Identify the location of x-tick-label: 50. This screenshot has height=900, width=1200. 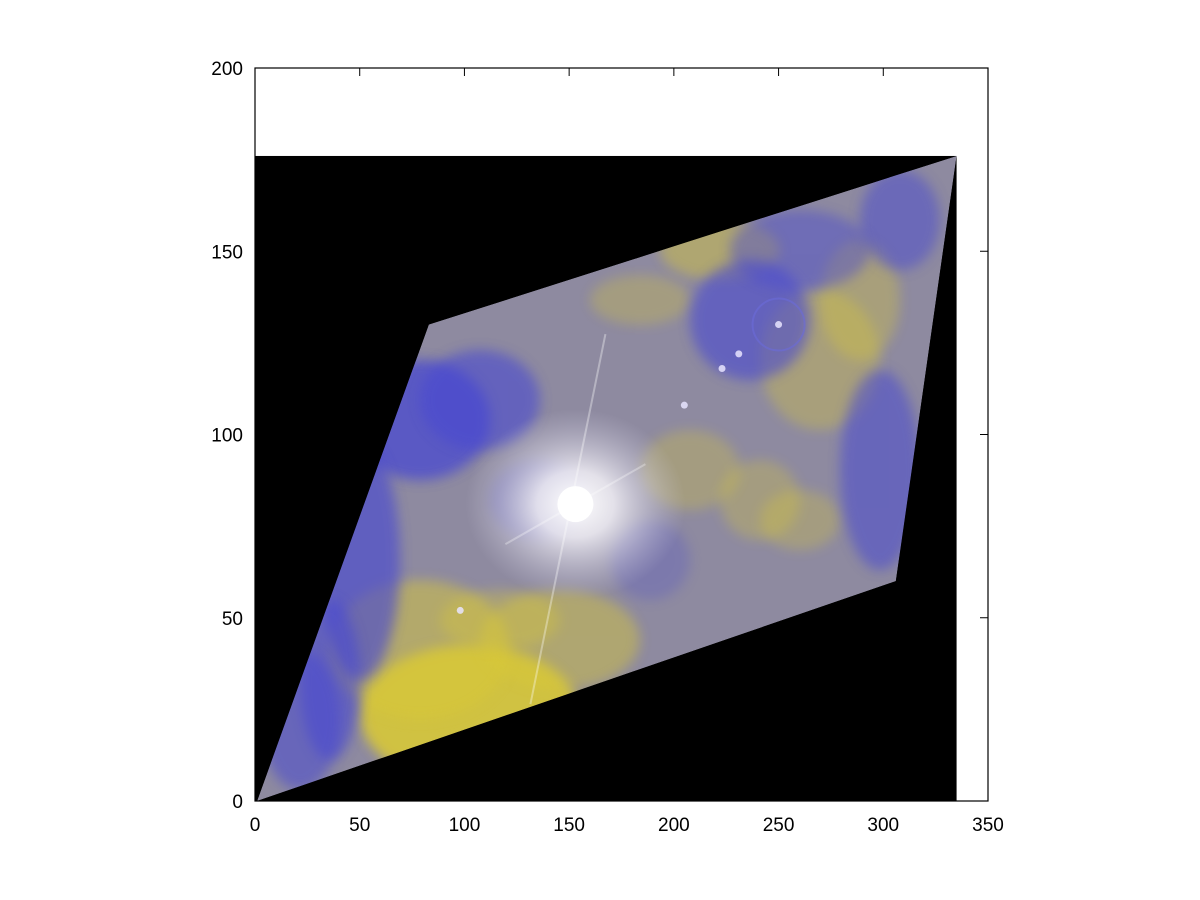
(359, 825).